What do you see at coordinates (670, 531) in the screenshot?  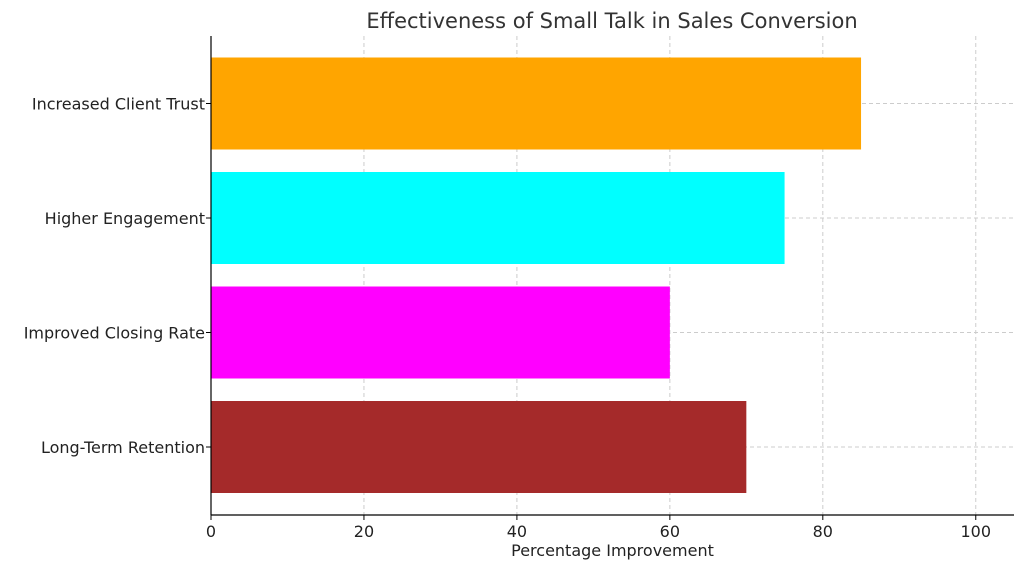 I see `x-tick-label: 60` at bounding box center [670, 531].